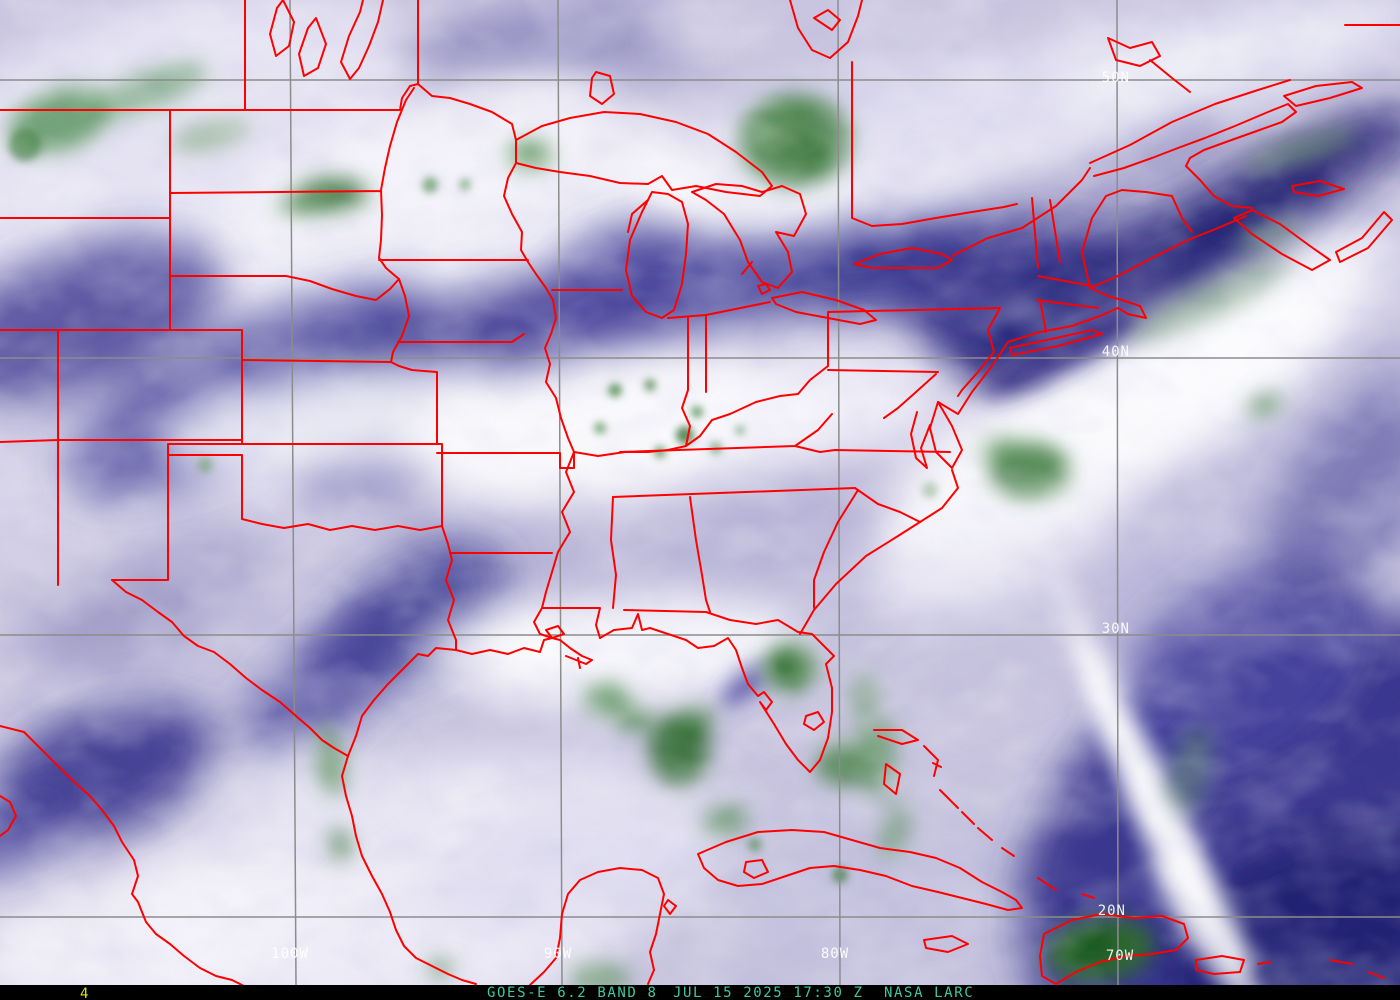 This screenshot has width=1400, height=1000. Describe the element at coordinates (298, 38) in the screenshot. I see `lake-manitoba` at that location.